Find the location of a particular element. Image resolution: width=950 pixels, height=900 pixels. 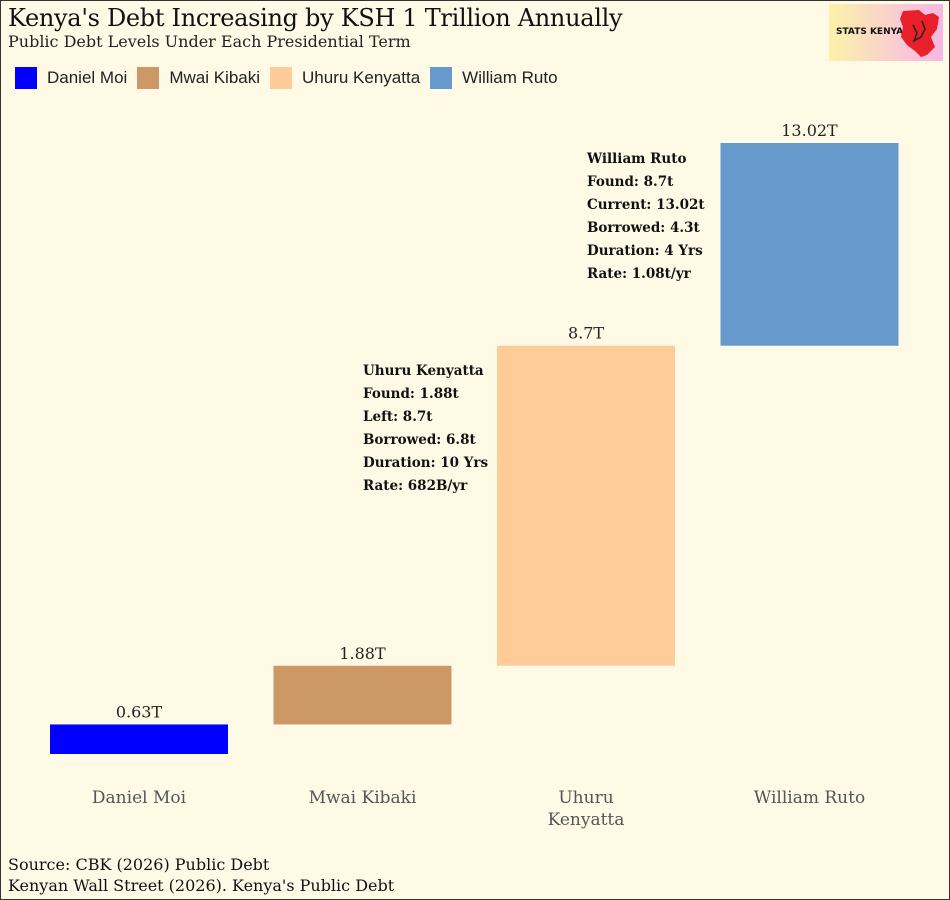

kenya-map-icon is located at coordinates (919, 33).